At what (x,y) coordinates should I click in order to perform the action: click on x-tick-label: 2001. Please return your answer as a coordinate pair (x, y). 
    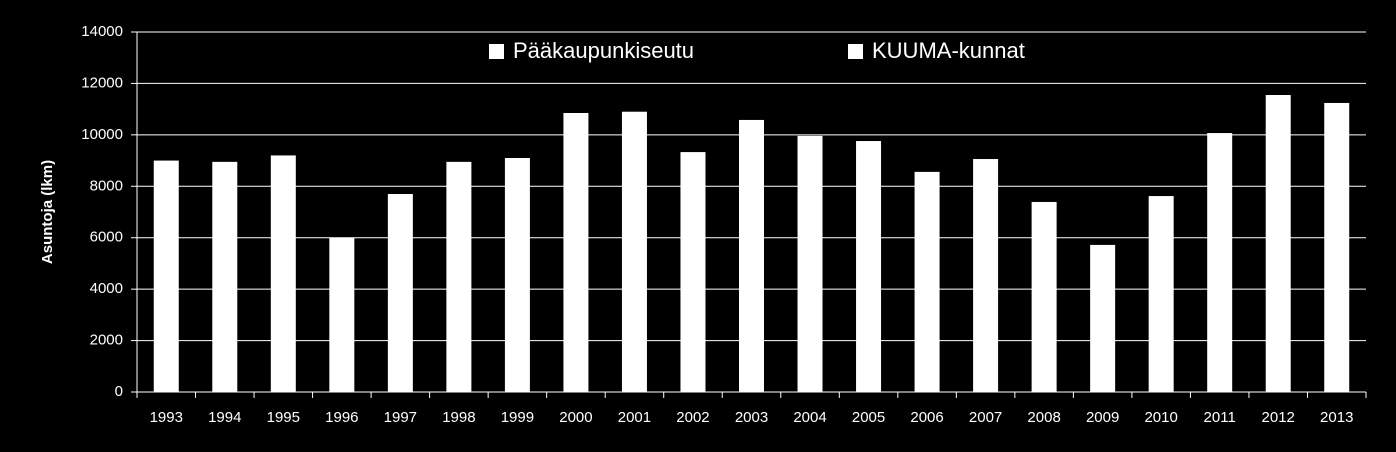
    Looking at the image, I should click on (634, 417).